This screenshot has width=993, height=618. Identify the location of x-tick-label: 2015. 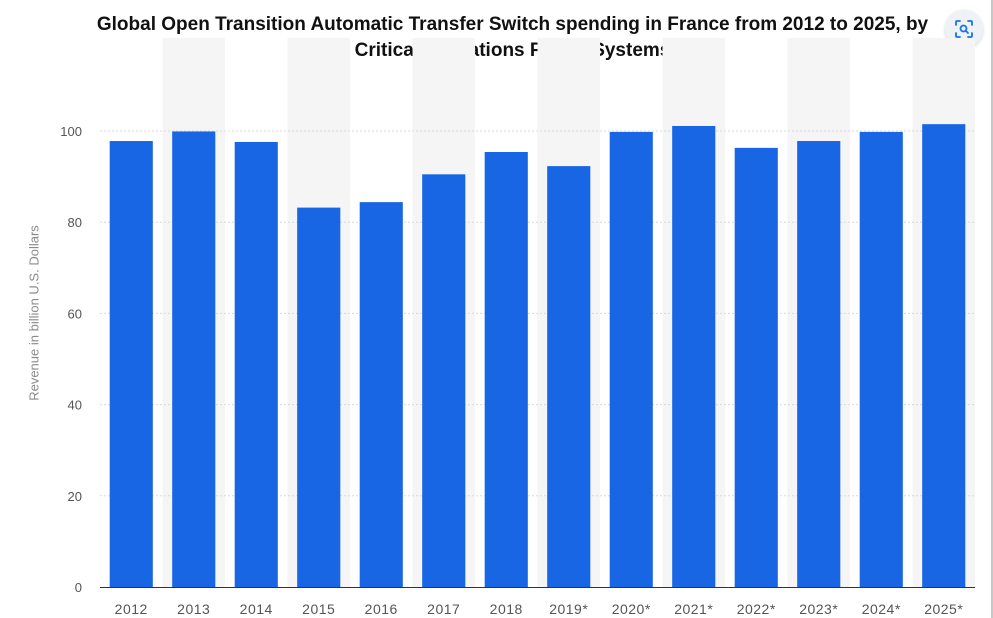
(318, 609).